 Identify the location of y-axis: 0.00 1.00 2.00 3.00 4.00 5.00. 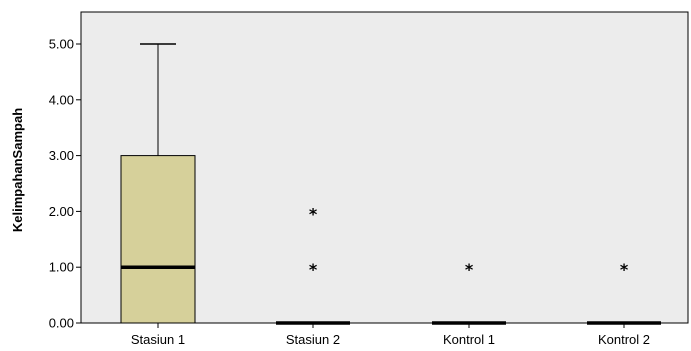
(65, 184).